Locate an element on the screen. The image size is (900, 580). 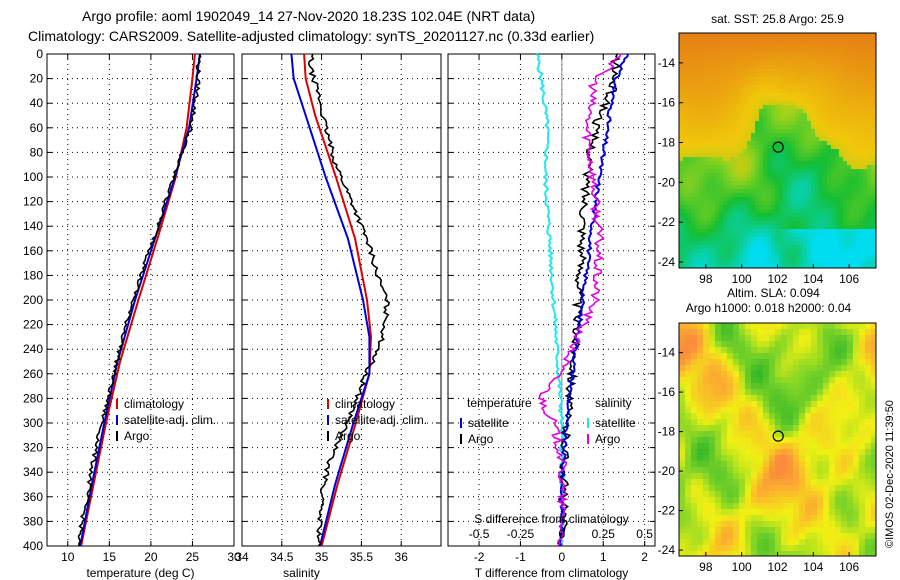
y-tick-label: 260 is located at coordinates (33, 374).